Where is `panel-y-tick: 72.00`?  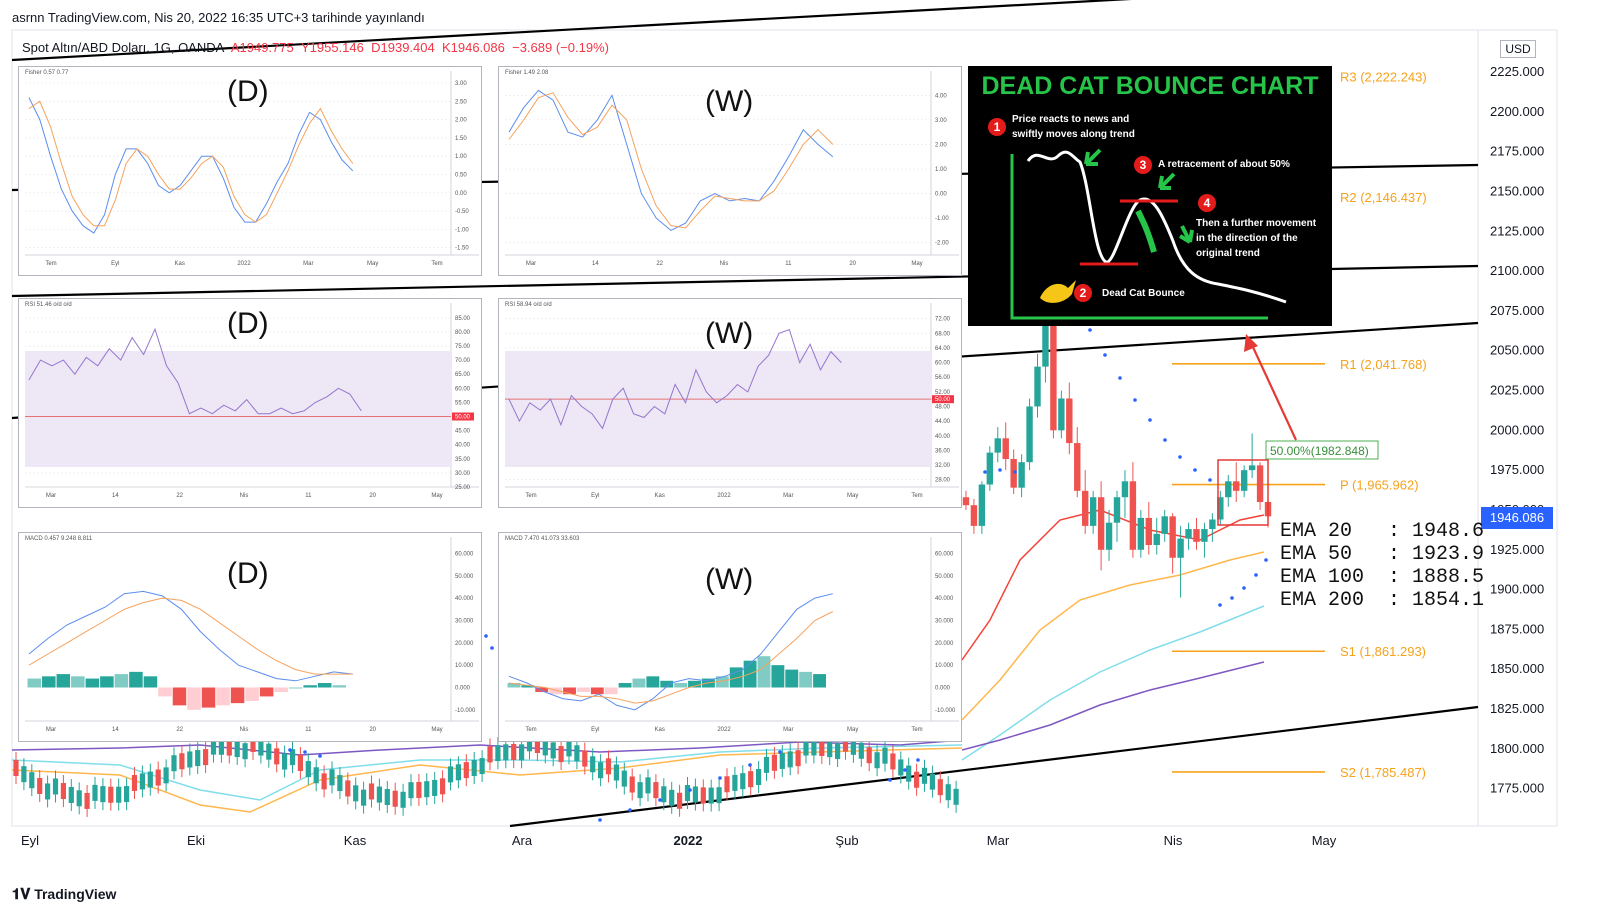 panel-y-tick: 72.00 is located at coordinates (943, 320).